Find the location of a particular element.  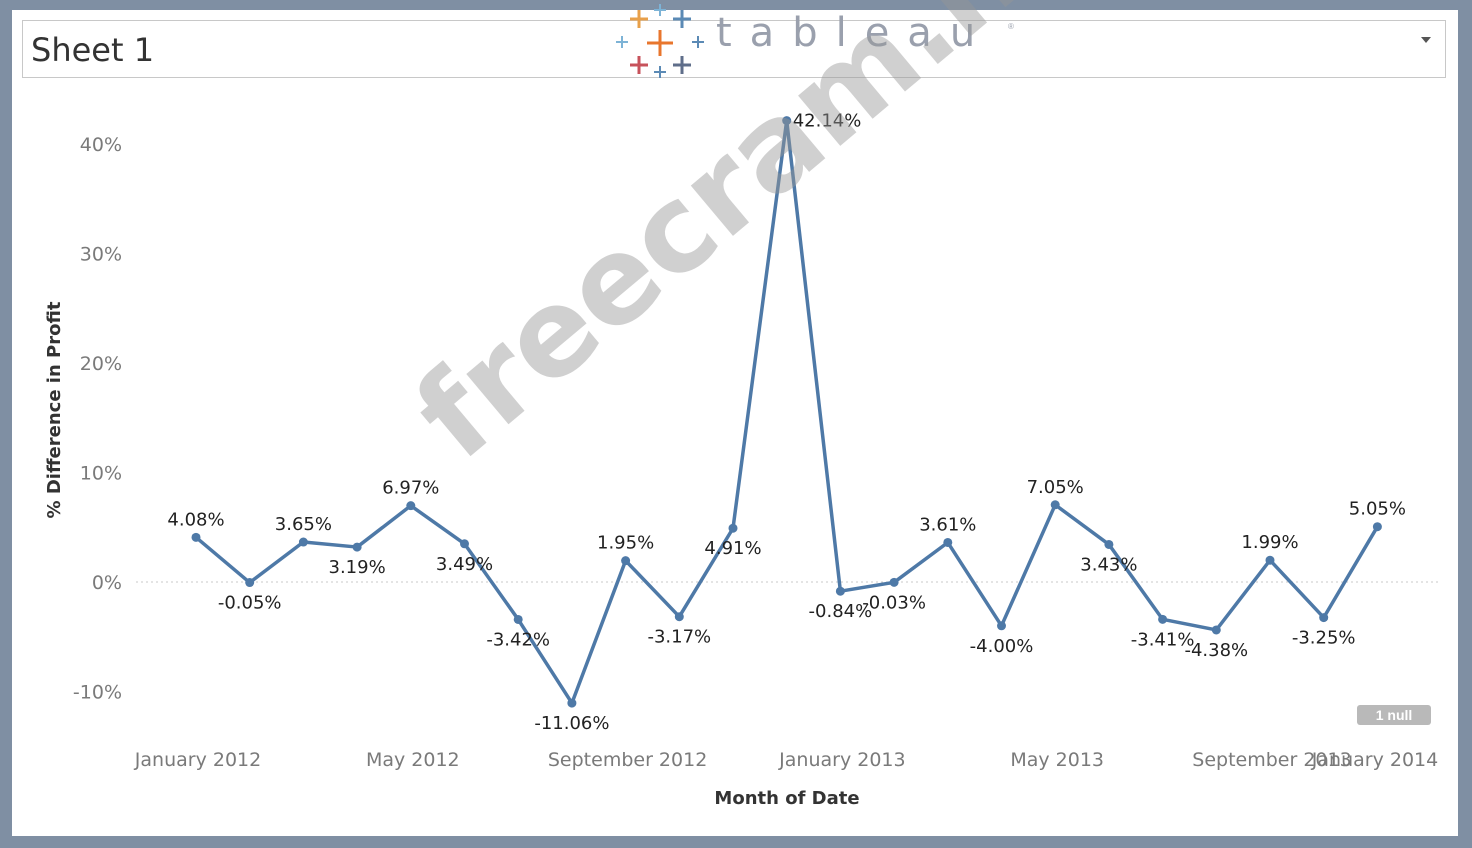

x-axis-title: Month of Date is located at coordinates (786, 798).